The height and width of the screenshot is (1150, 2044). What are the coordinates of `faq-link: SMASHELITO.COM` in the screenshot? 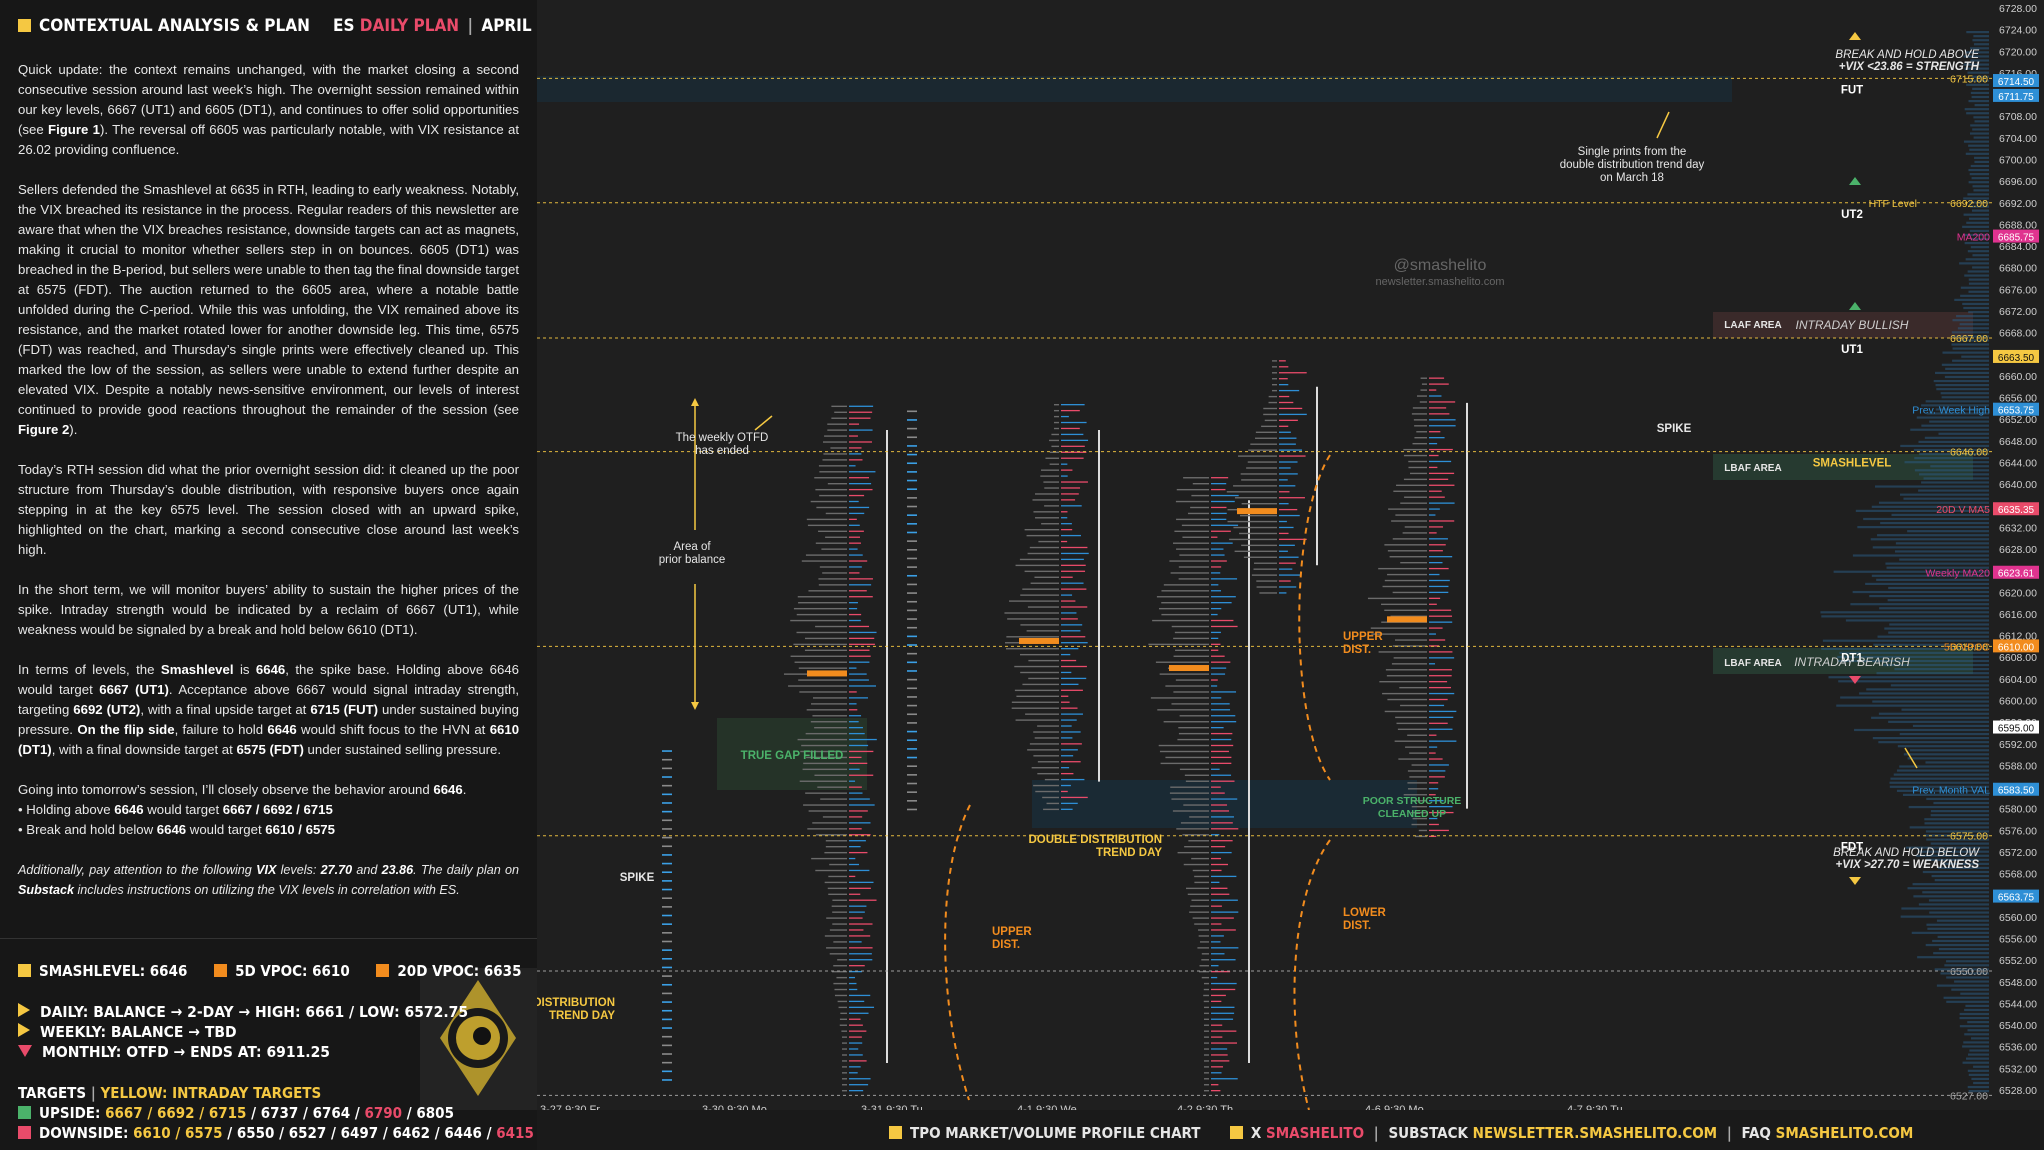 It's located at (1844, 1133).